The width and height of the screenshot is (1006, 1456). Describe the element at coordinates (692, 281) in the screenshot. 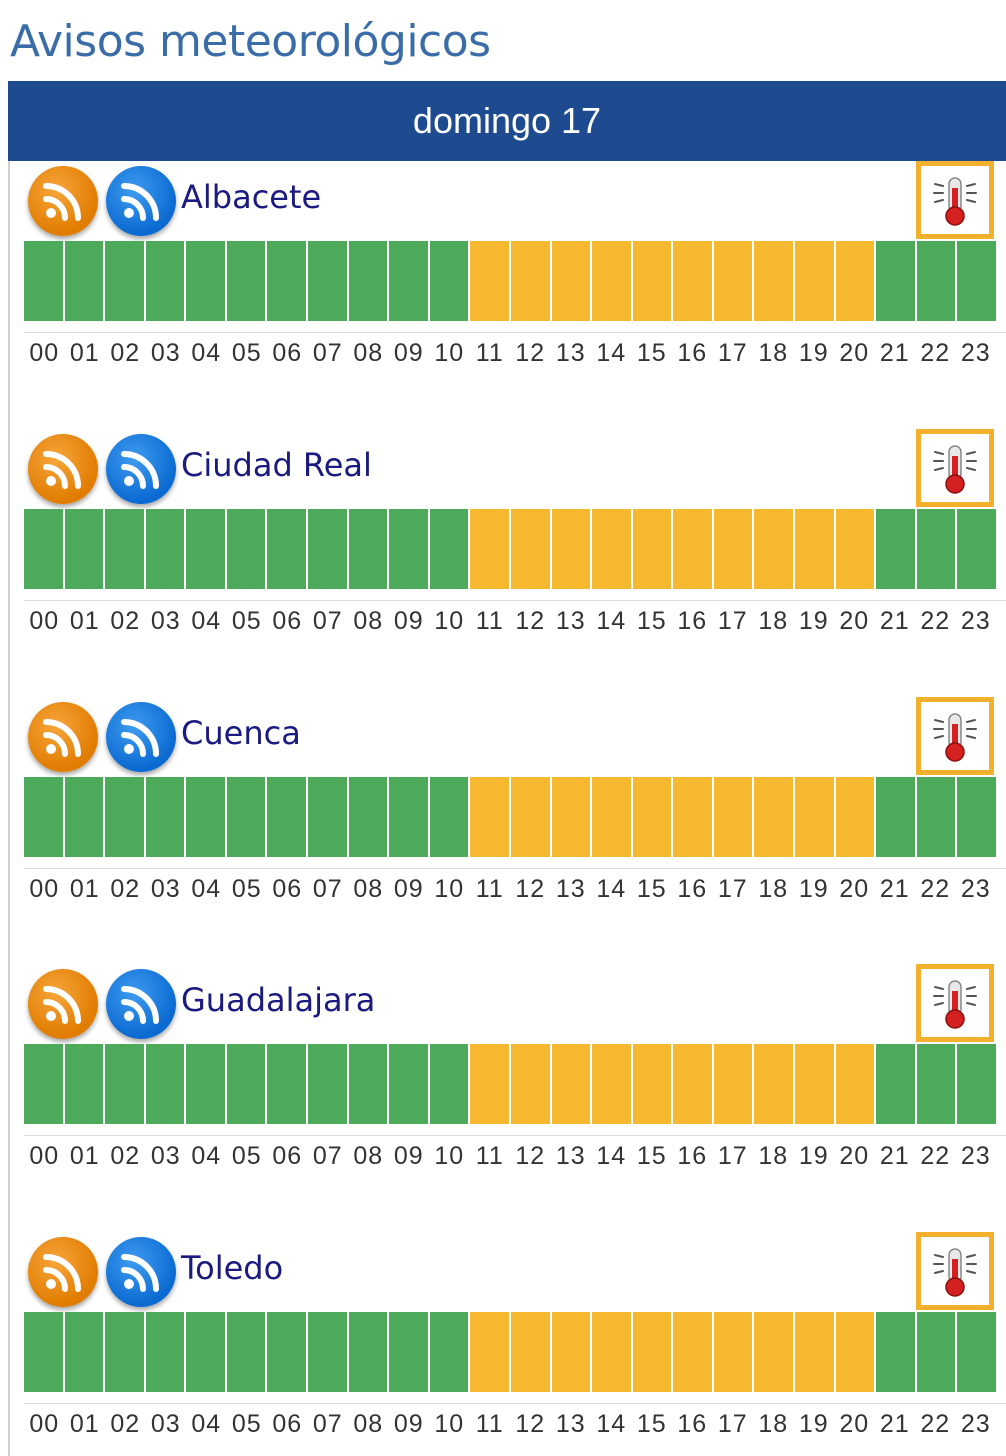

I see `hour-cell-16-yellow` at that location.